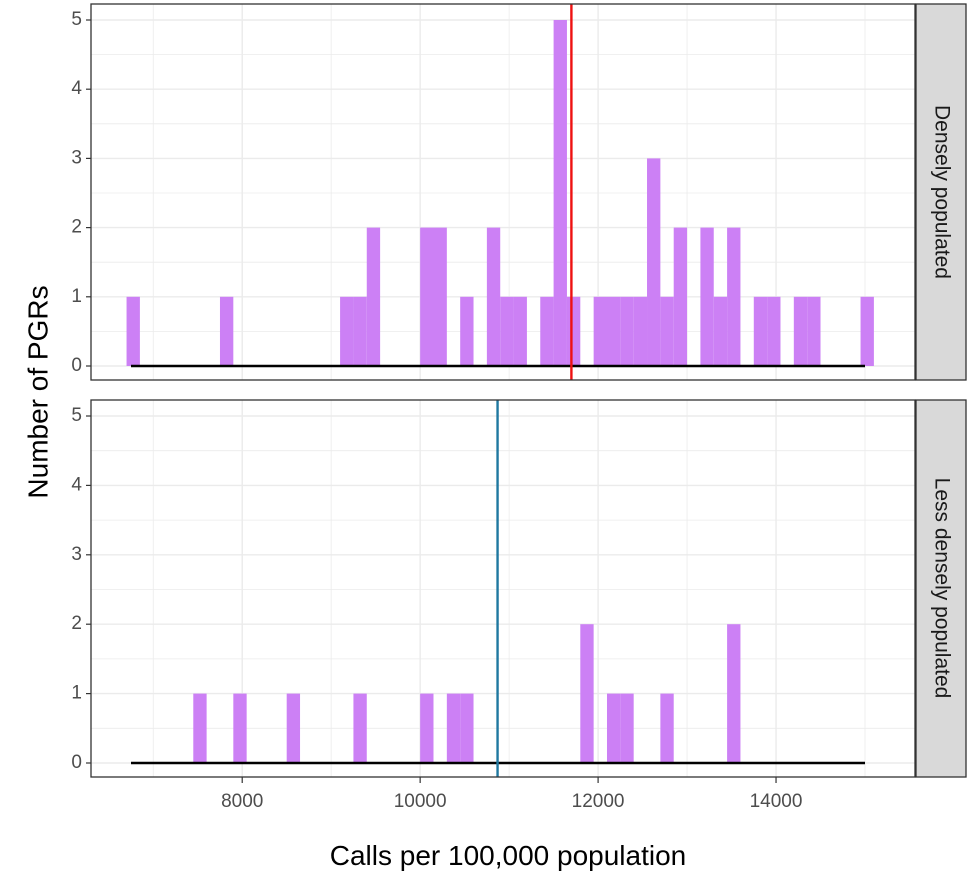 The width and height of the screenshot is (971, 876). I want to click on x-axis-title: Calls per 100,000 population, so click(508, 855).